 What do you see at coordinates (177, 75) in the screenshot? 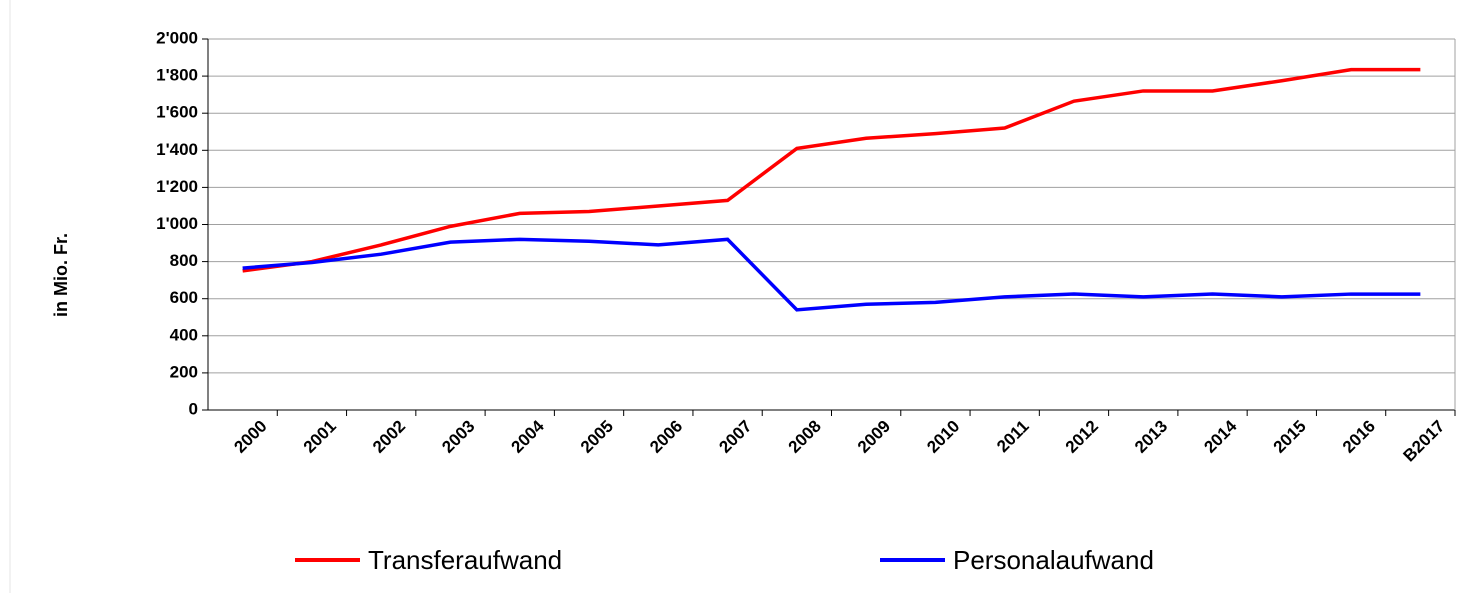
I see `y-tick-label: 1'800` at bounding box center [177, 75].